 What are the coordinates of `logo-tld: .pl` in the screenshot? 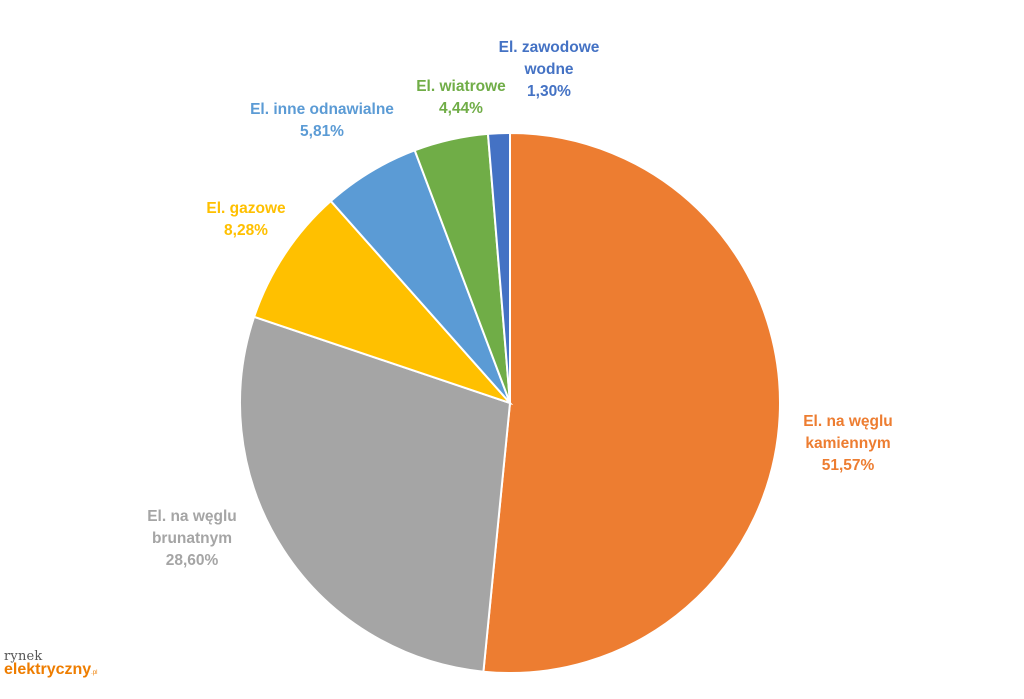 It's located at (94, 673).